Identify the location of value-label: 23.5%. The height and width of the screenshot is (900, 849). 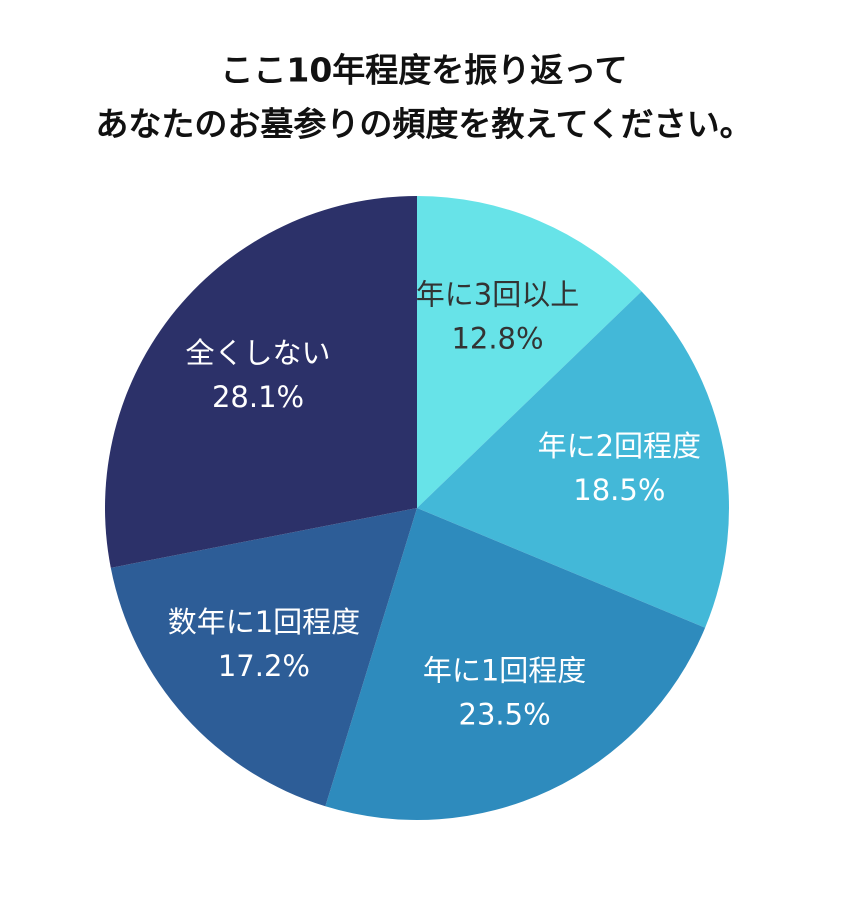
(505, 714).